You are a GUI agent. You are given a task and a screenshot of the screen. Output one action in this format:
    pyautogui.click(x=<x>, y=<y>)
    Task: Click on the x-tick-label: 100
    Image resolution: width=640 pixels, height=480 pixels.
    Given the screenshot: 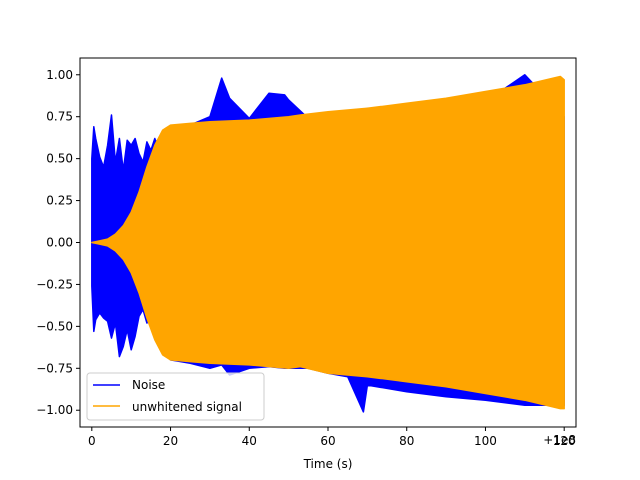 What is the action you would take?
    pyautogui.click(x=485, y=441)
    